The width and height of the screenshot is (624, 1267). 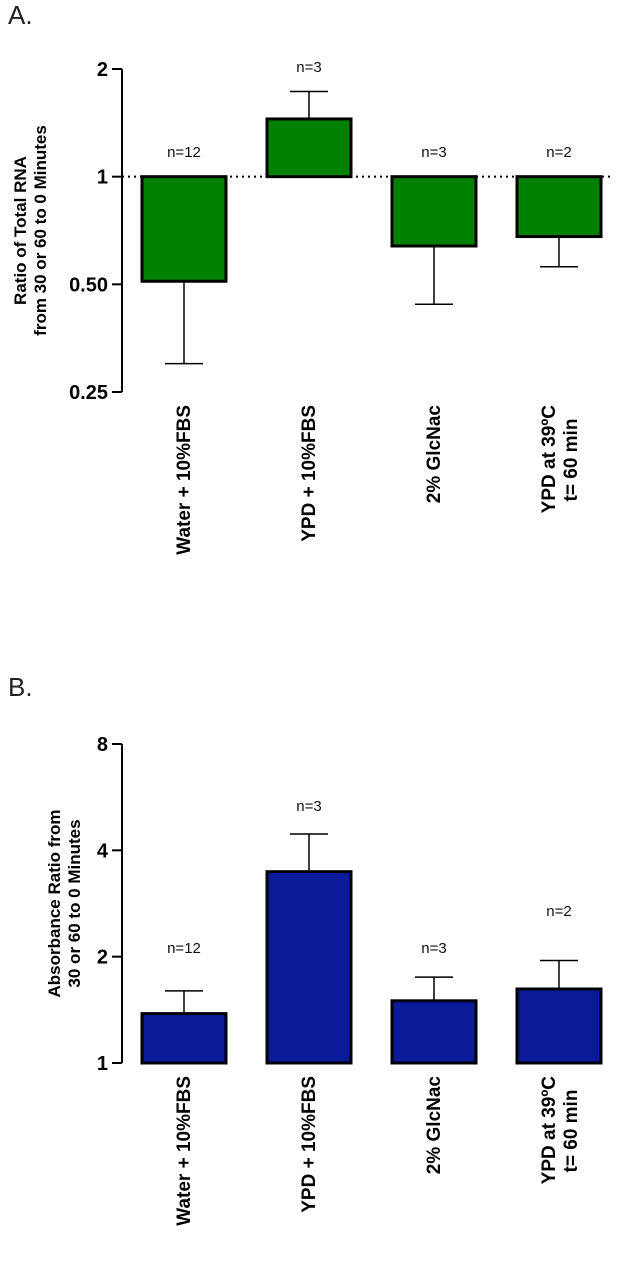 I want to click on chart-a-y-tick-label: 1, so click(x=102, y=178).